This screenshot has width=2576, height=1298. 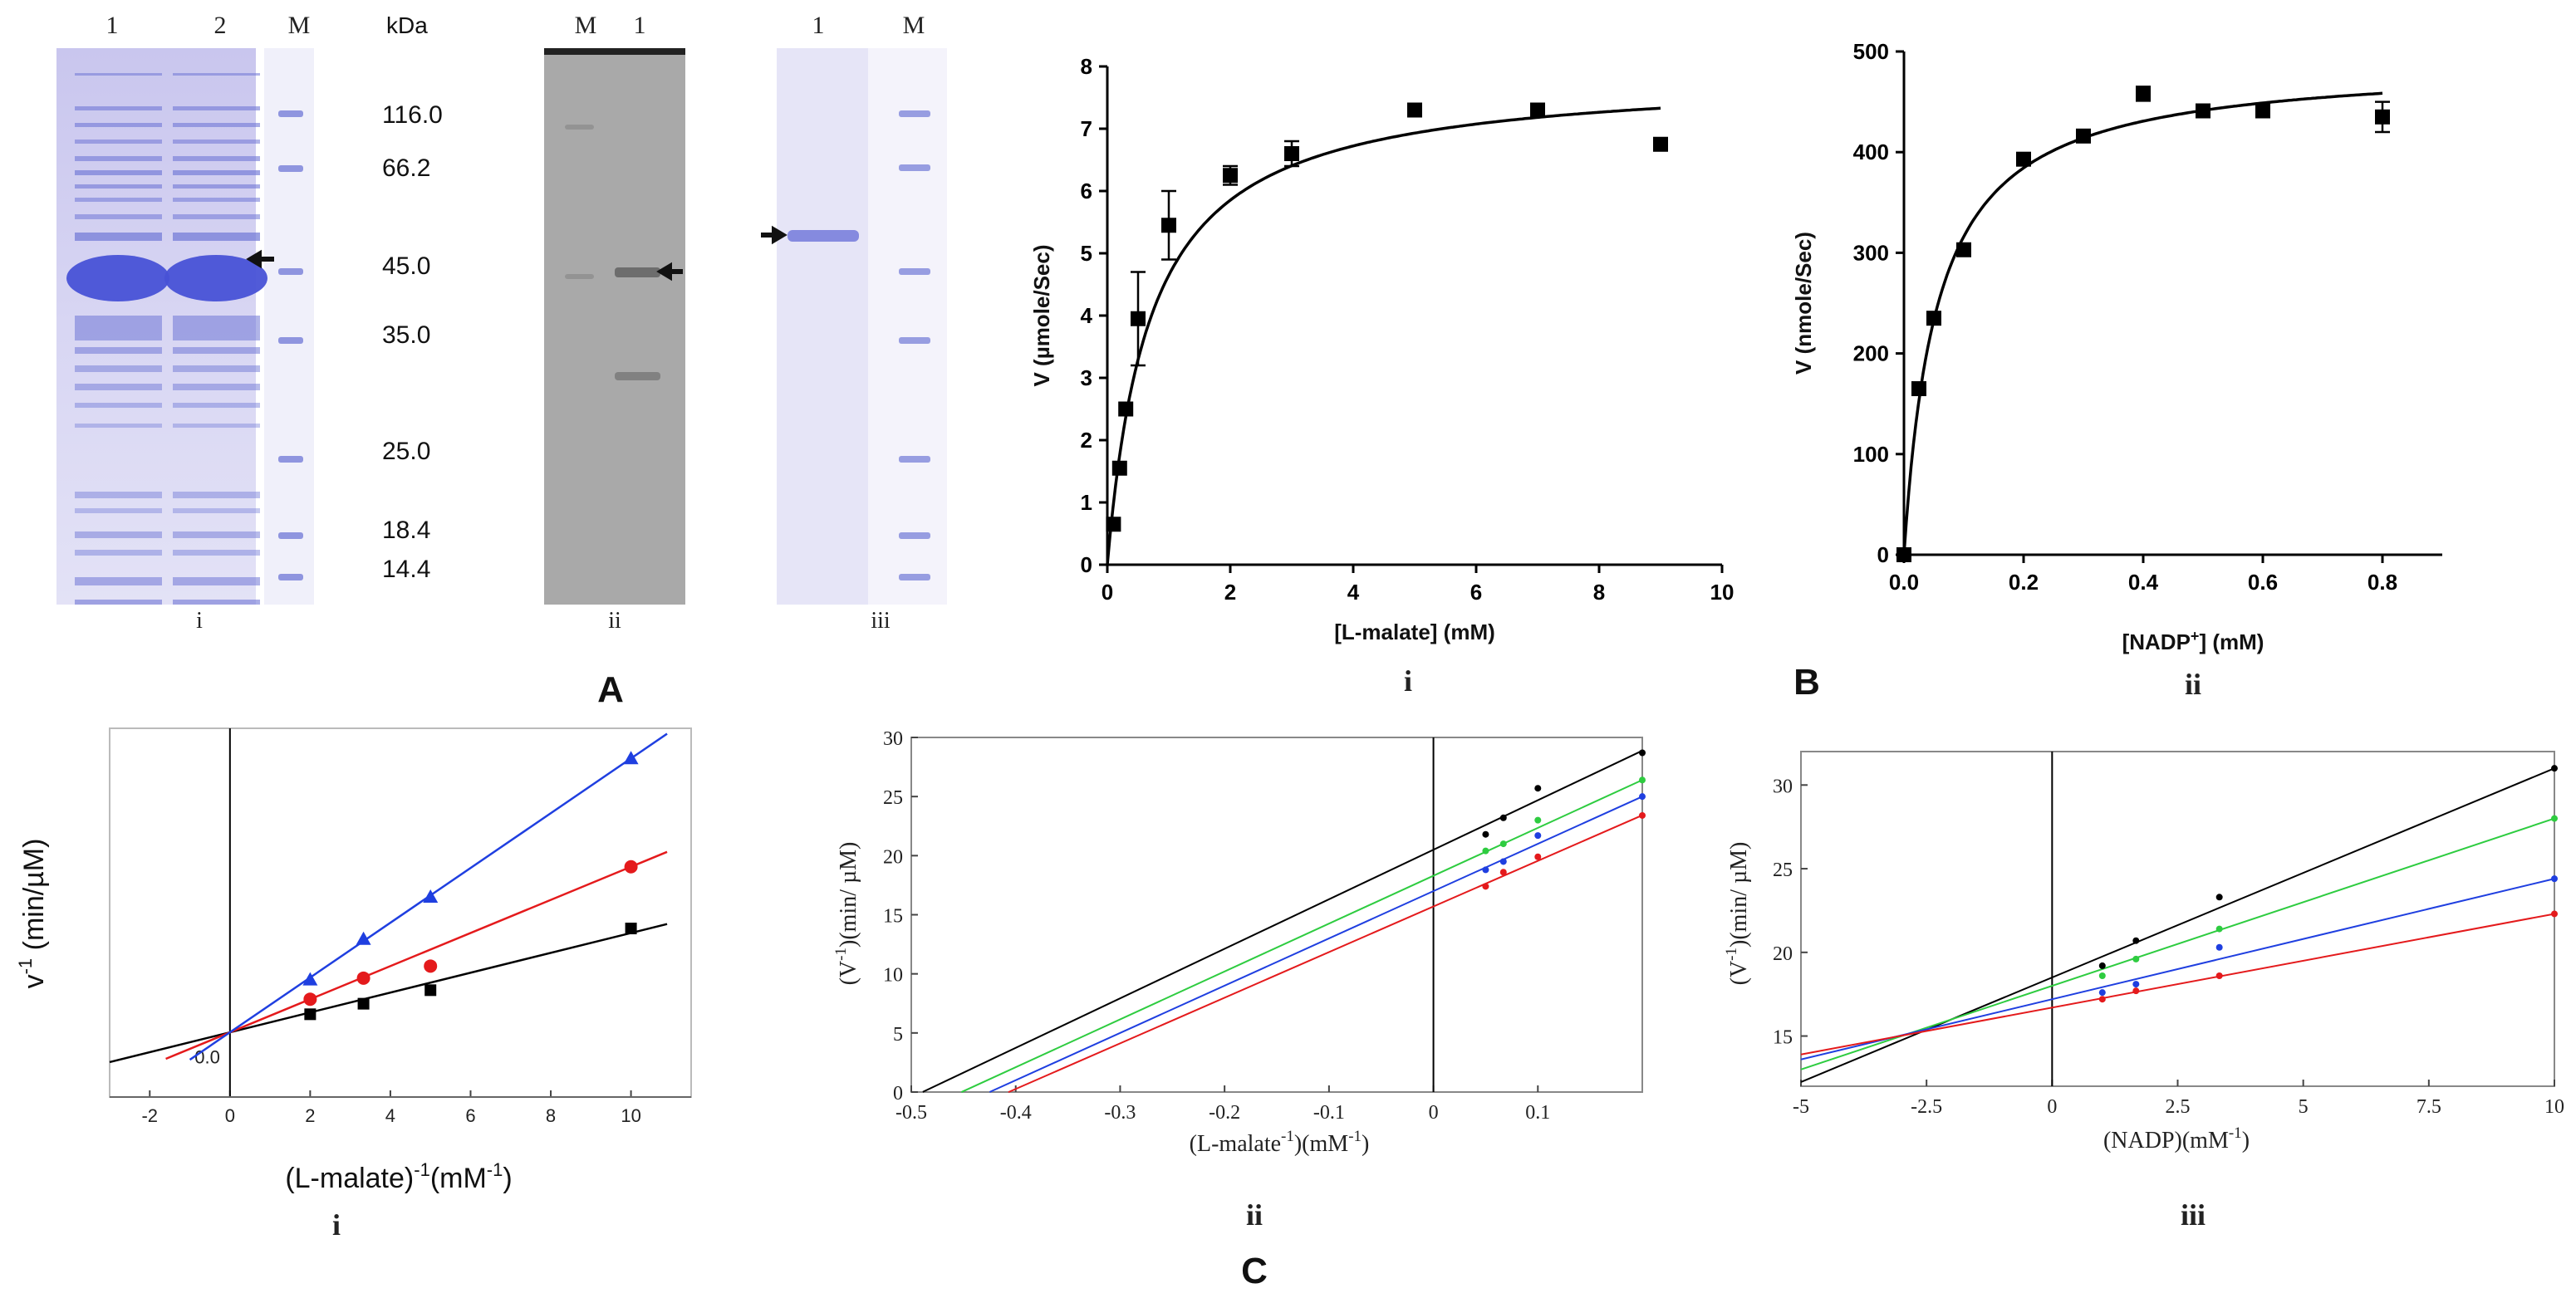 I want to click on x-tick-label: 8, so click(x=551, y=1115).